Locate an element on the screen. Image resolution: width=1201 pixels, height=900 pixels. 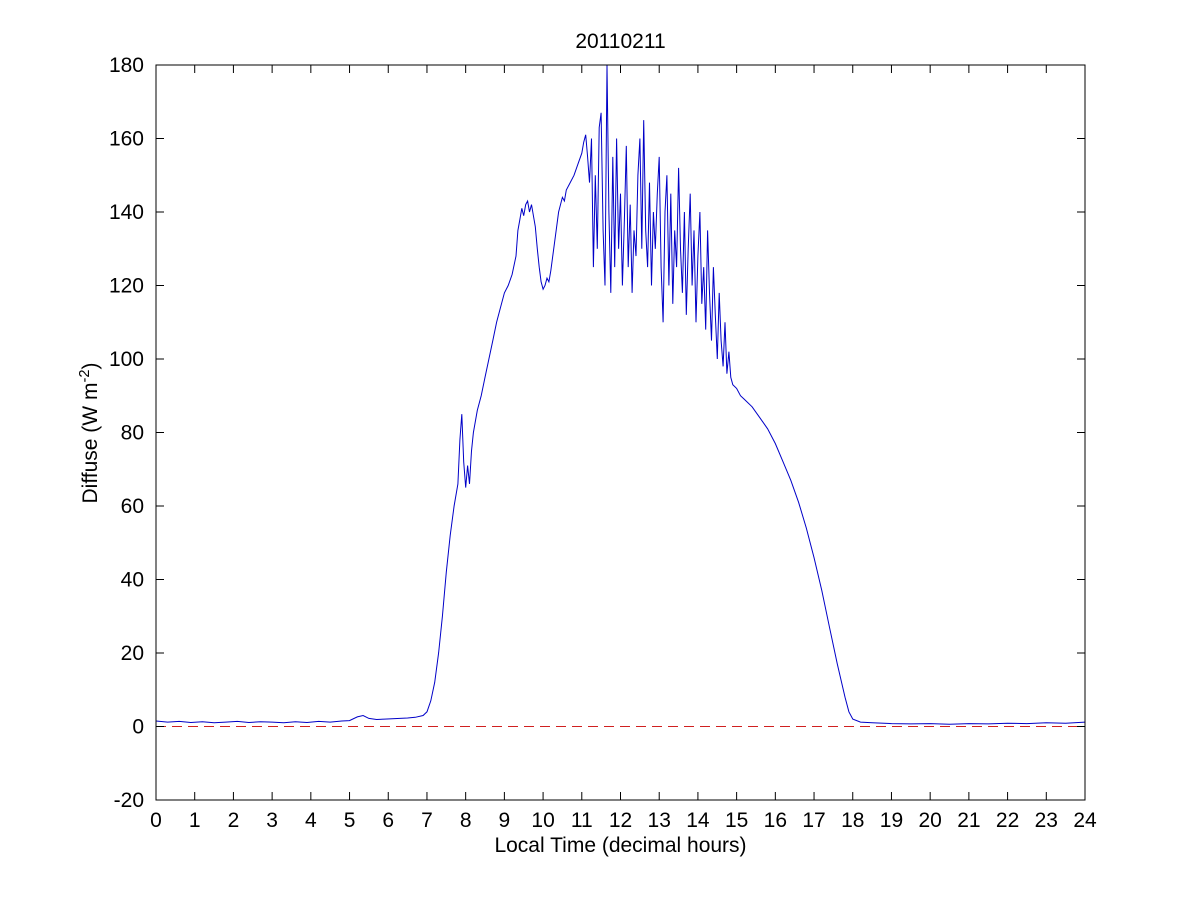
x-tick-label: 24 is located at coordinates (1085, 820).